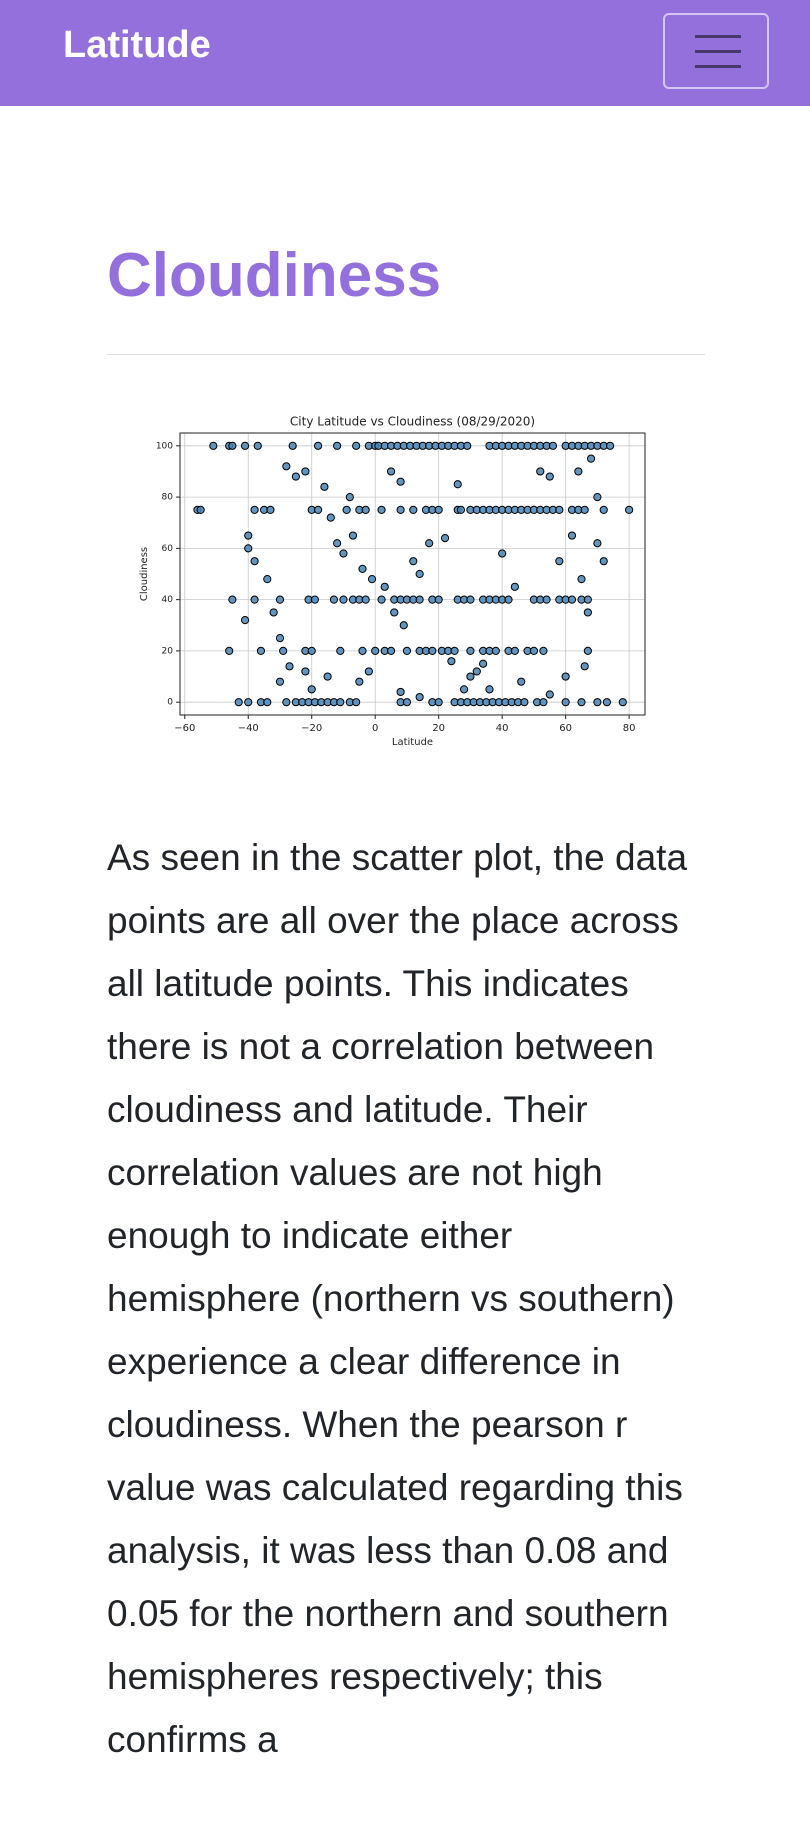  What do you see at coordinates (144, 574) in the screenshot?
I see `y-axis-label: Cloudiness` at bounding box center [144, 574].